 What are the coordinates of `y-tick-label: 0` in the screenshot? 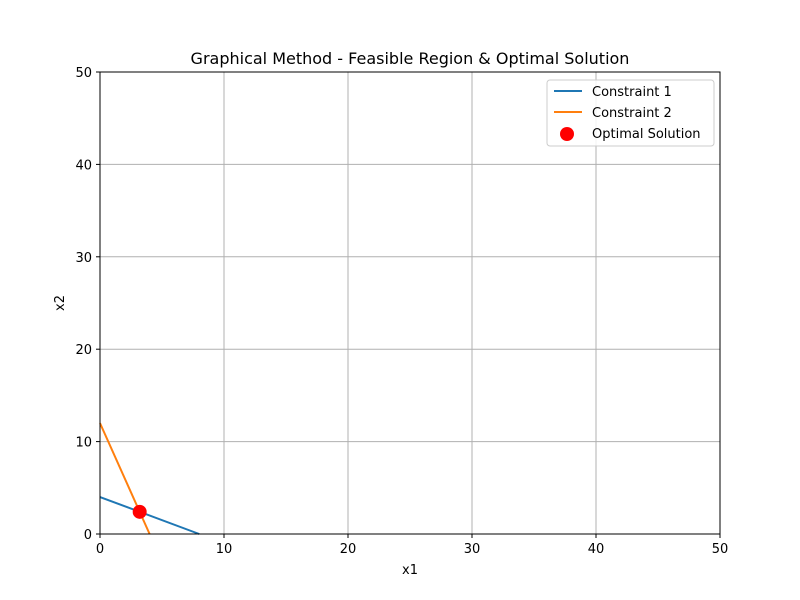 It's located at (88, 535).